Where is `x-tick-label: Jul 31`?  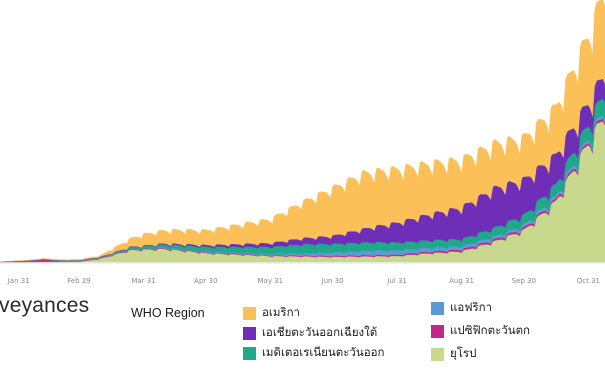 x-tick-label: Jul 31 is located at coordinates (396, 281).